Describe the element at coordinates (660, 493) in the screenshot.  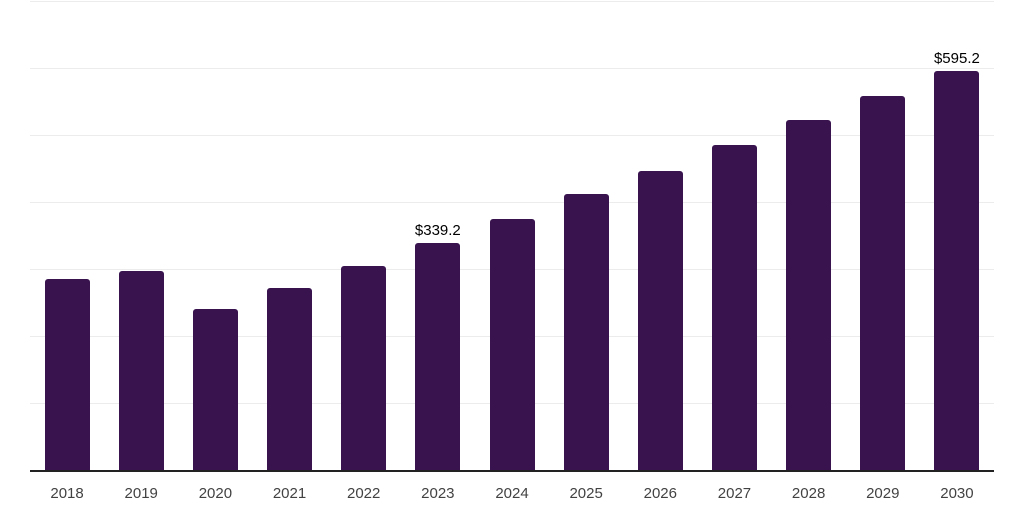
I see `x-tick-2026: 2026` at that location.